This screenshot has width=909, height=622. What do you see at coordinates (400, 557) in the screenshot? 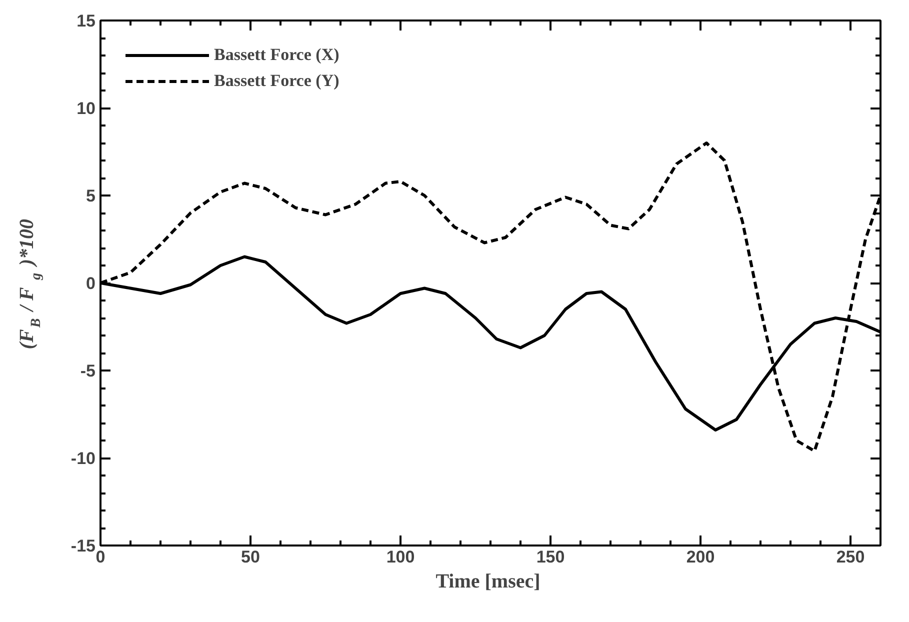
I see `x-tick-label: 100` at bounding box center [400, 557].